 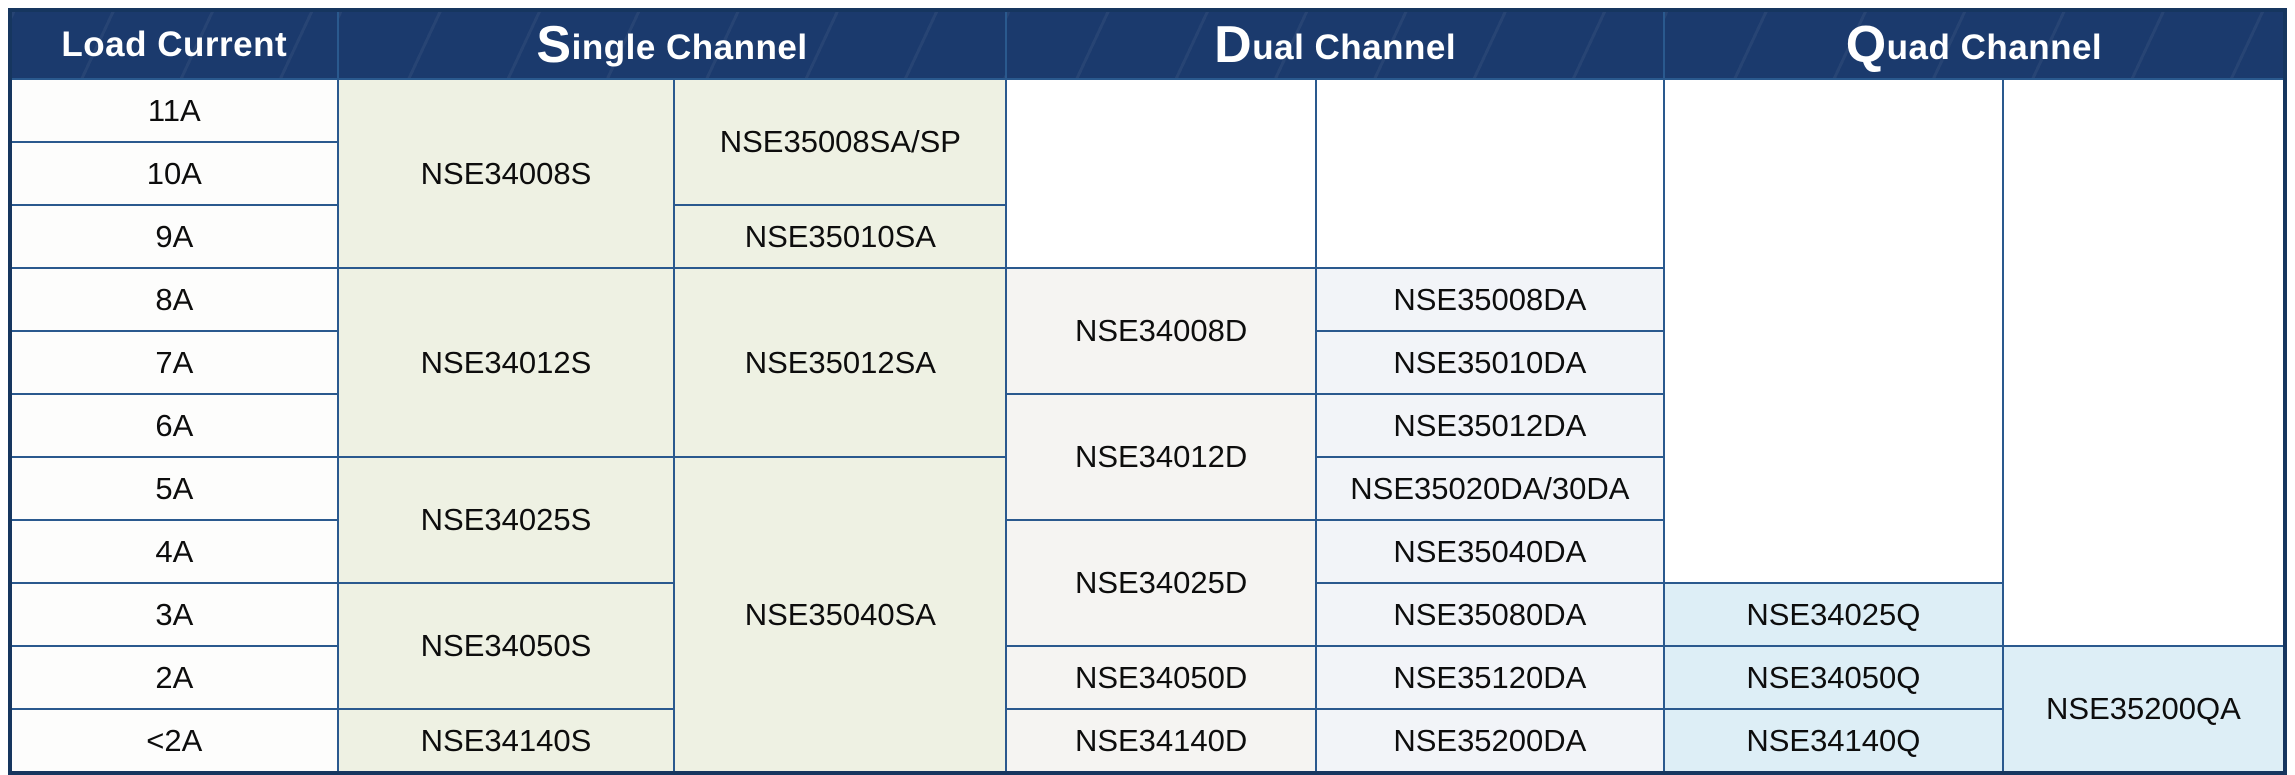 I want to click on part-cell-nse34025s: NSE34025S, so click(x=506, y=520).